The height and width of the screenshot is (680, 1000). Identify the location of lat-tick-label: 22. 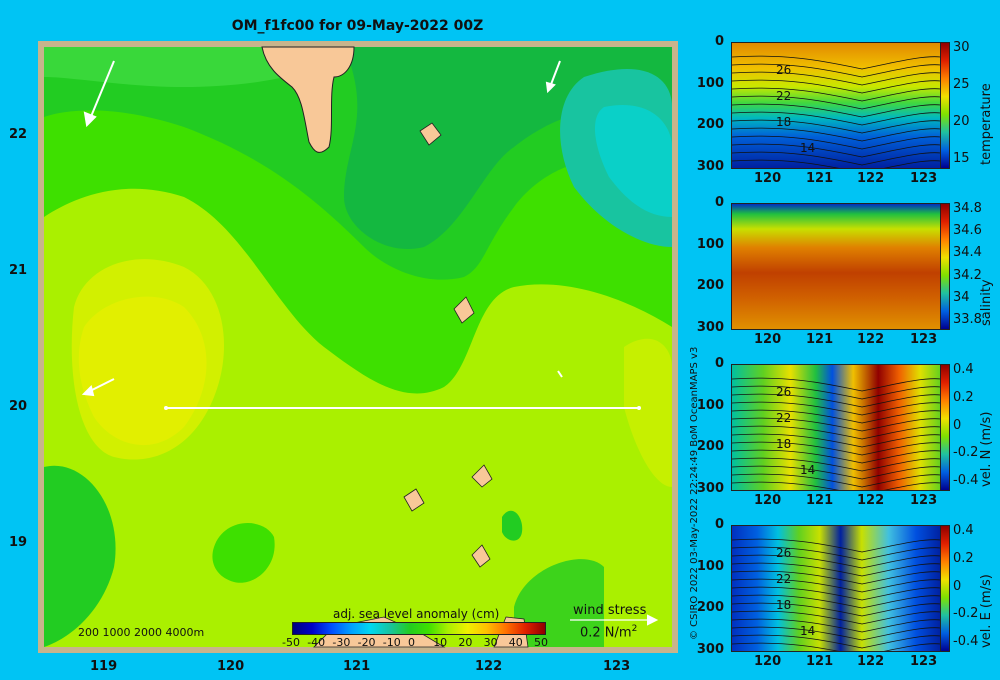
(18, 134).